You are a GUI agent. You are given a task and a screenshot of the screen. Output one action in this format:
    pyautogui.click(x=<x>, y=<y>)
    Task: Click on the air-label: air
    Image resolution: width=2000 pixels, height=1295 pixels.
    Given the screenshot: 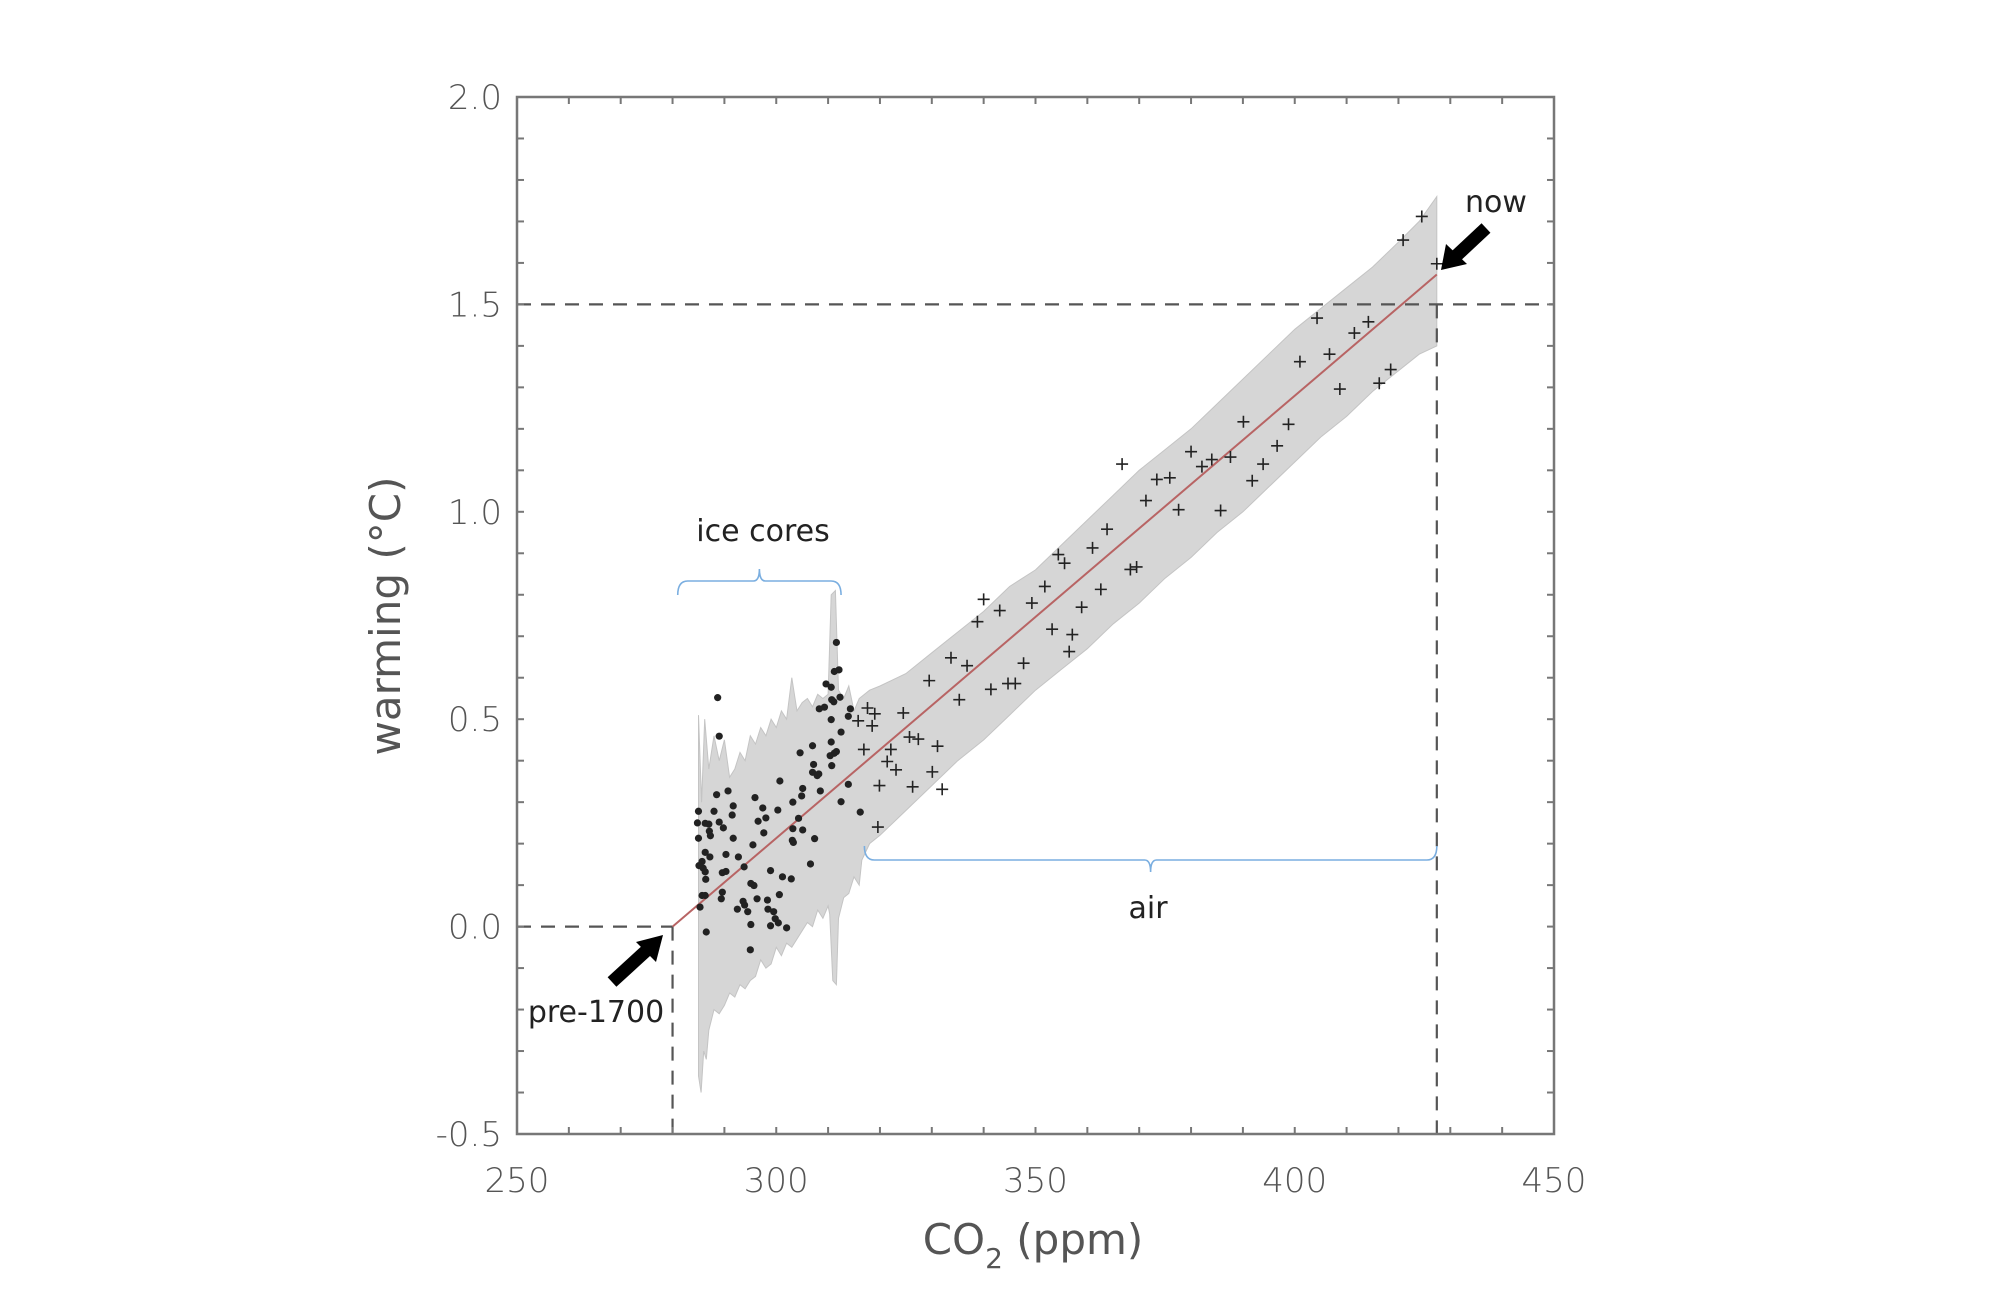 What is the action you would take?
    pyautogui.click(x=1148, y=908)
    